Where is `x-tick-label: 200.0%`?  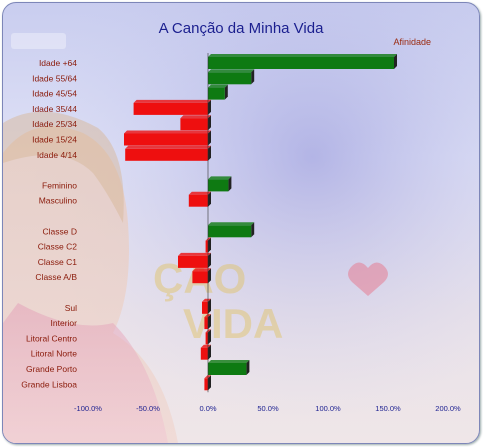
x-tick-label: 200.0% is located at coordinates (448, 408).